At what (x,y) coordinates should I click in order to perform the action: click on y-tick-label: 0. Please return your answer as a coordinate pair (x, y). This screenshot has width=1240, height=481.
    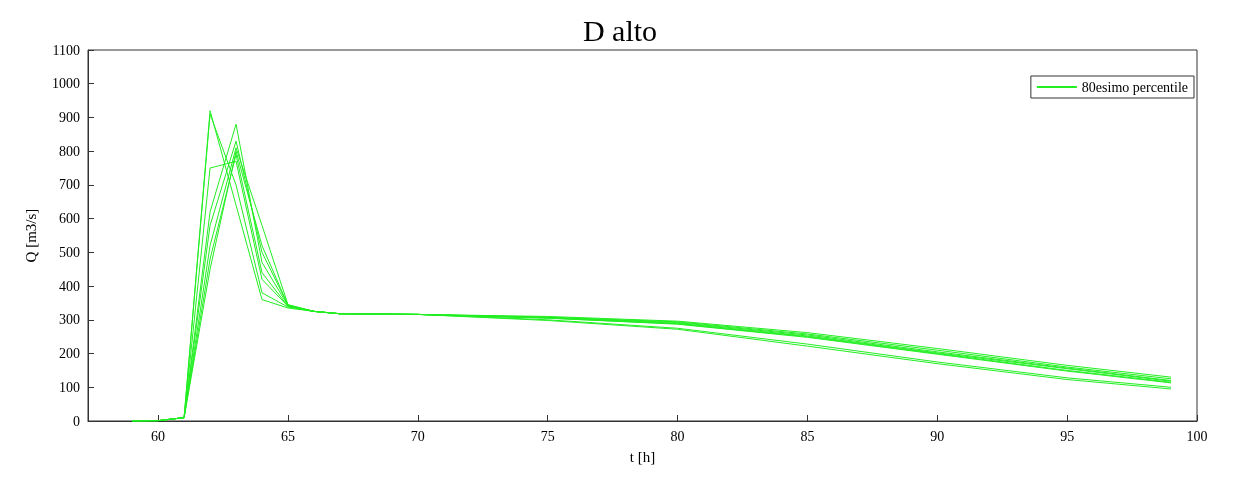
    Looking at the image, I should click on (76, 421).